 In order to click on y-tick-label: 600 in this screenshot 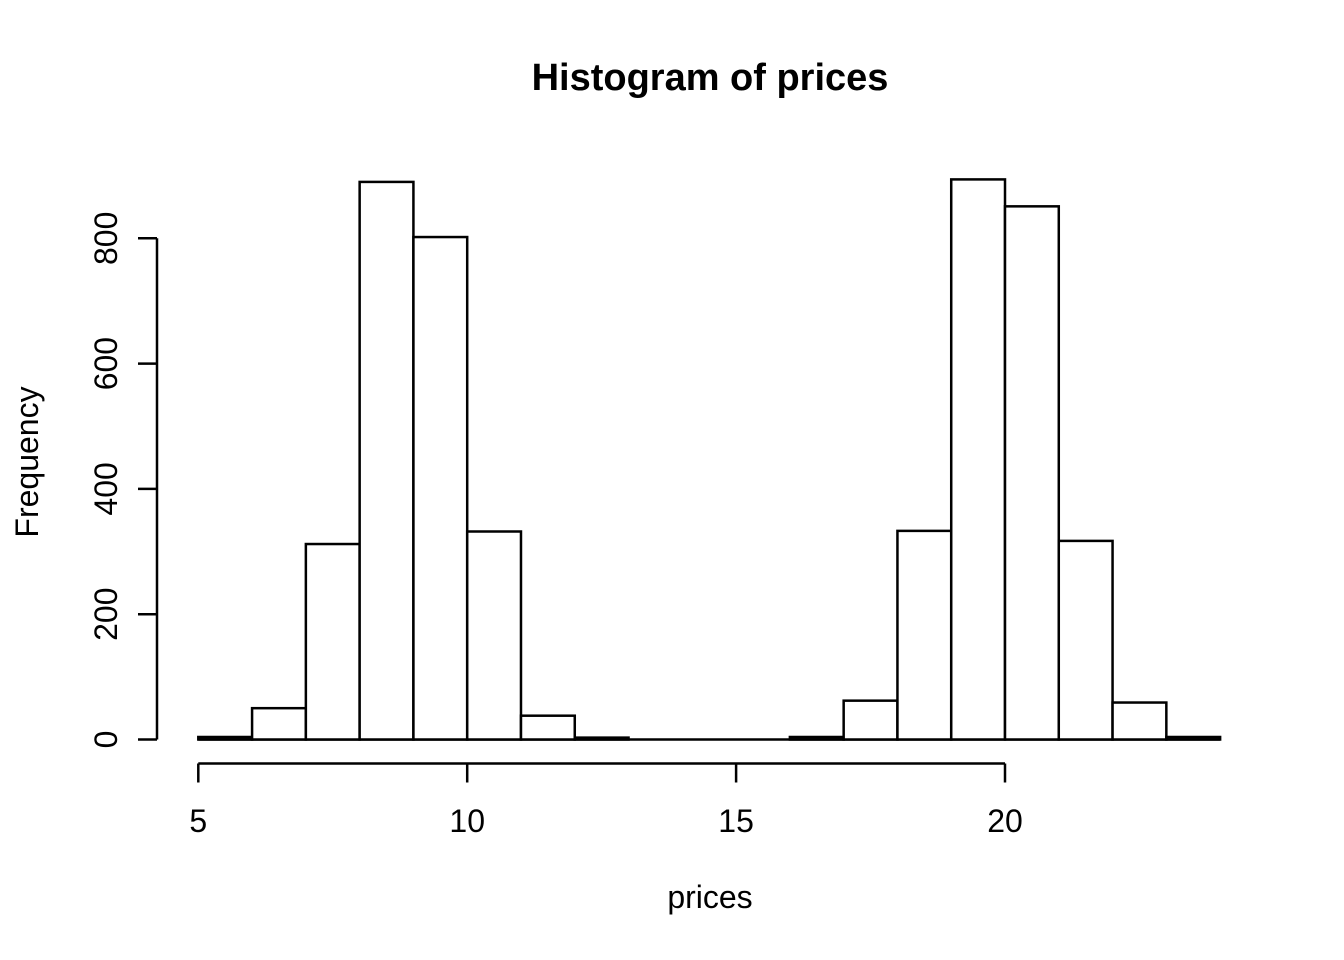, I will do `click(106, 363)`.